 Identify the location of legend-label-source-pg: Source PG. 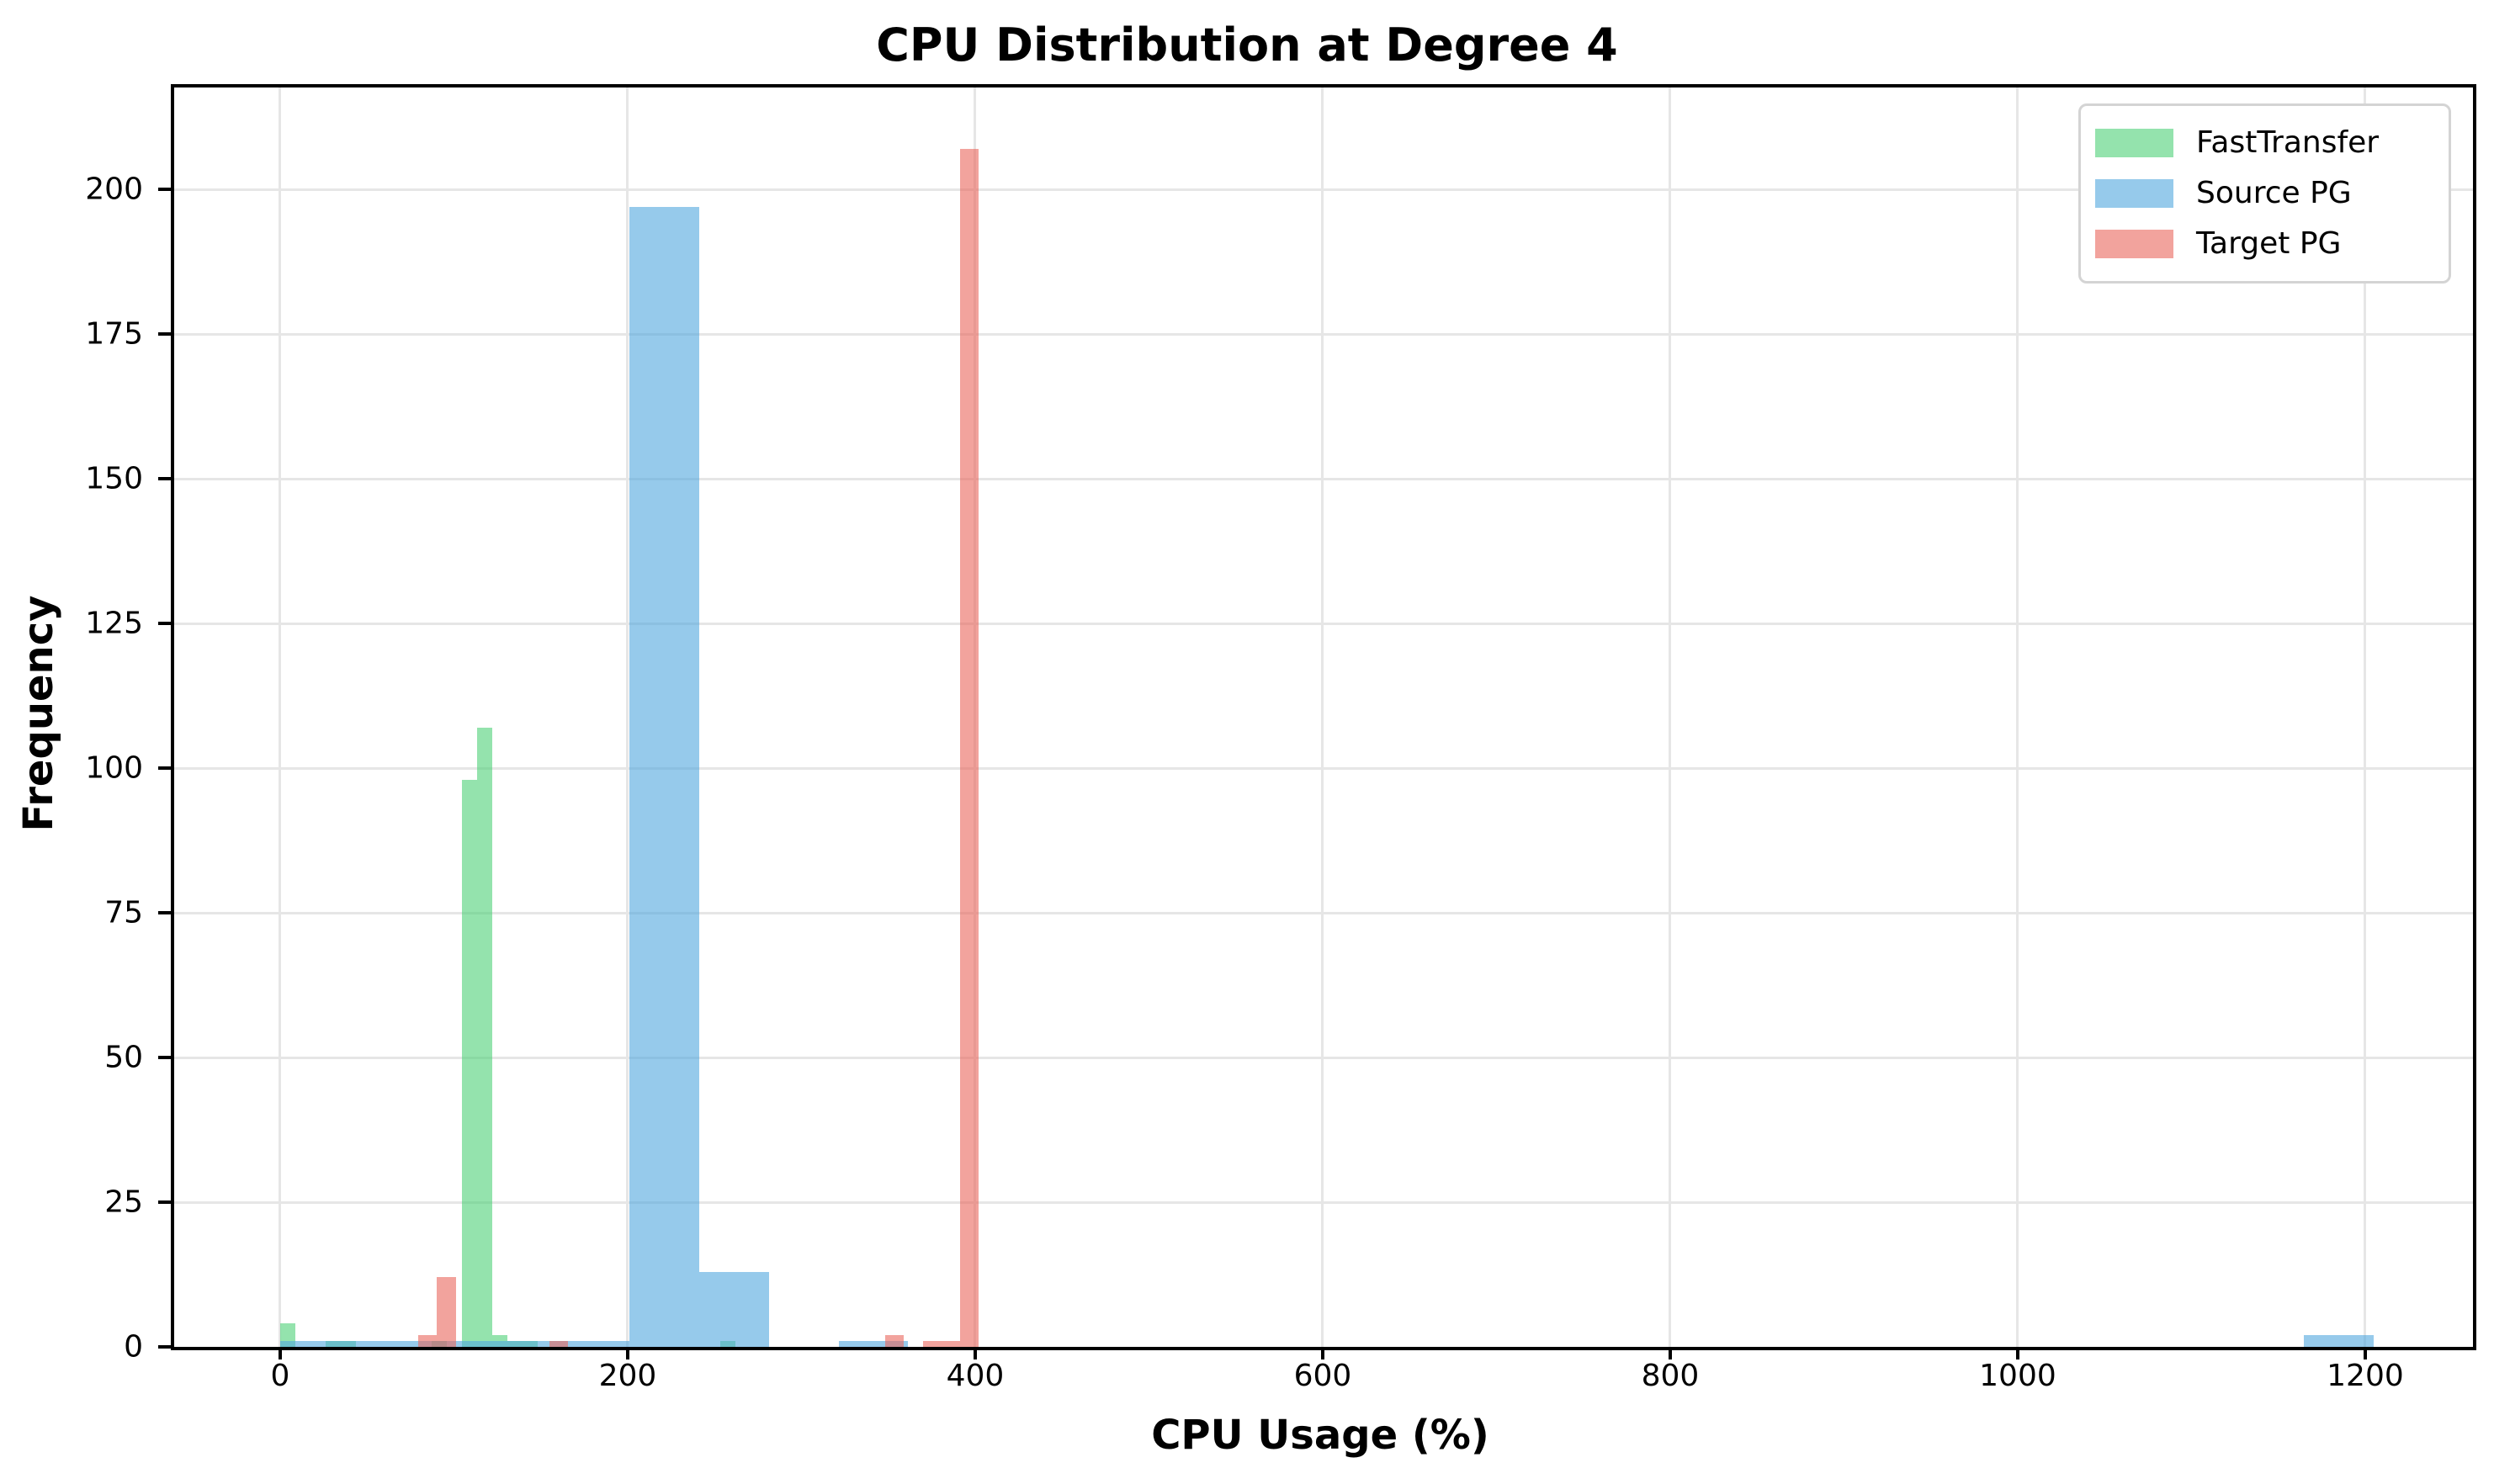
(2274, 193).